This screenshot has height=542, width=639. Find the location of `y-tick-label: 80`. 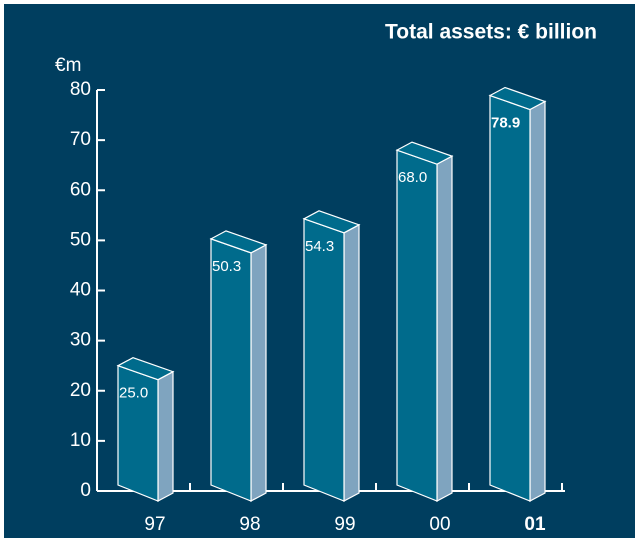

y-tick-label: 80 is located at coordinates (80, 89).